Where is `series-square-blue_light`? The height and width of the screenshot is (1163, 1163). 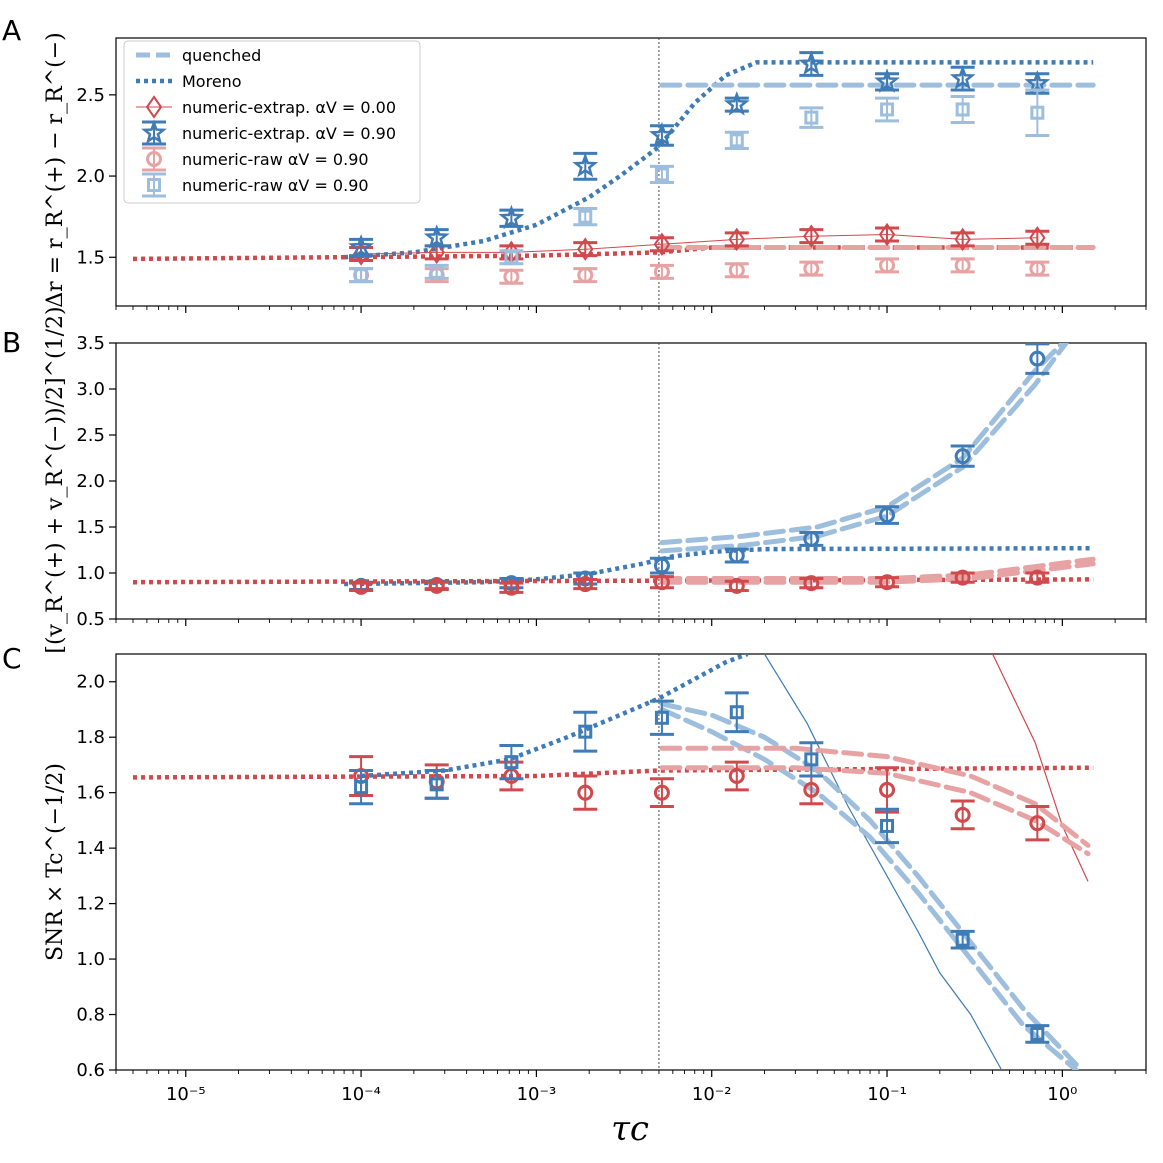
series-square-blue_light is located at coordinates (699, 186).